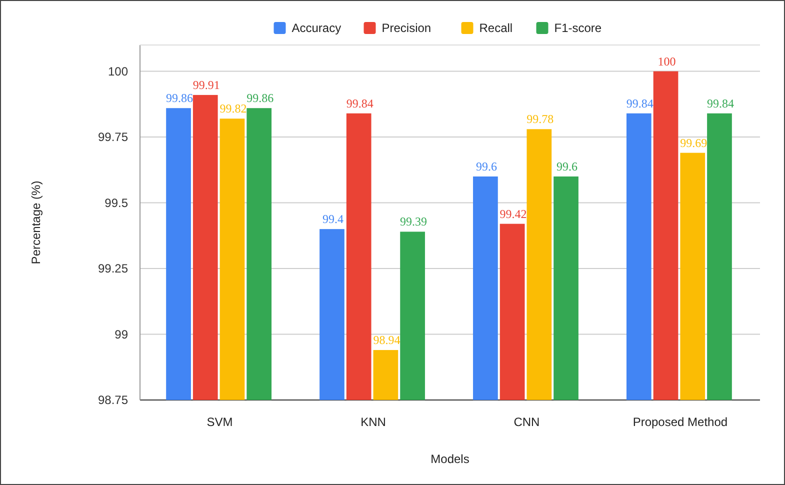  Describe the element at coordinates (540, 119) in the screenshot. I see `data-label: 99.78` at that location.